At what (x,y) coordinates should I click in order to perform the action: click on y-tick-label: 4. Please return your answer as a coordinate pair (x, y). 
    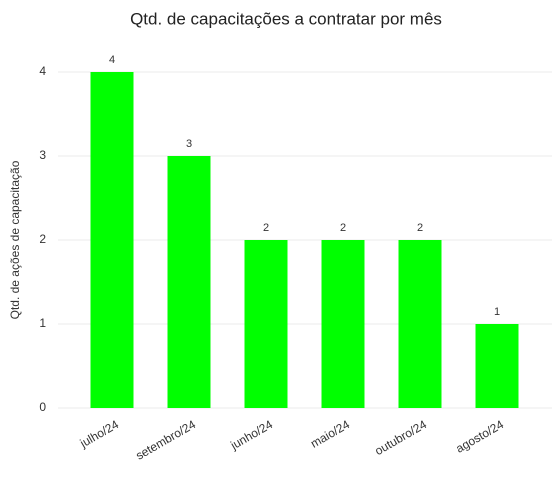
    Looking at the image, I should click on (42, 71).